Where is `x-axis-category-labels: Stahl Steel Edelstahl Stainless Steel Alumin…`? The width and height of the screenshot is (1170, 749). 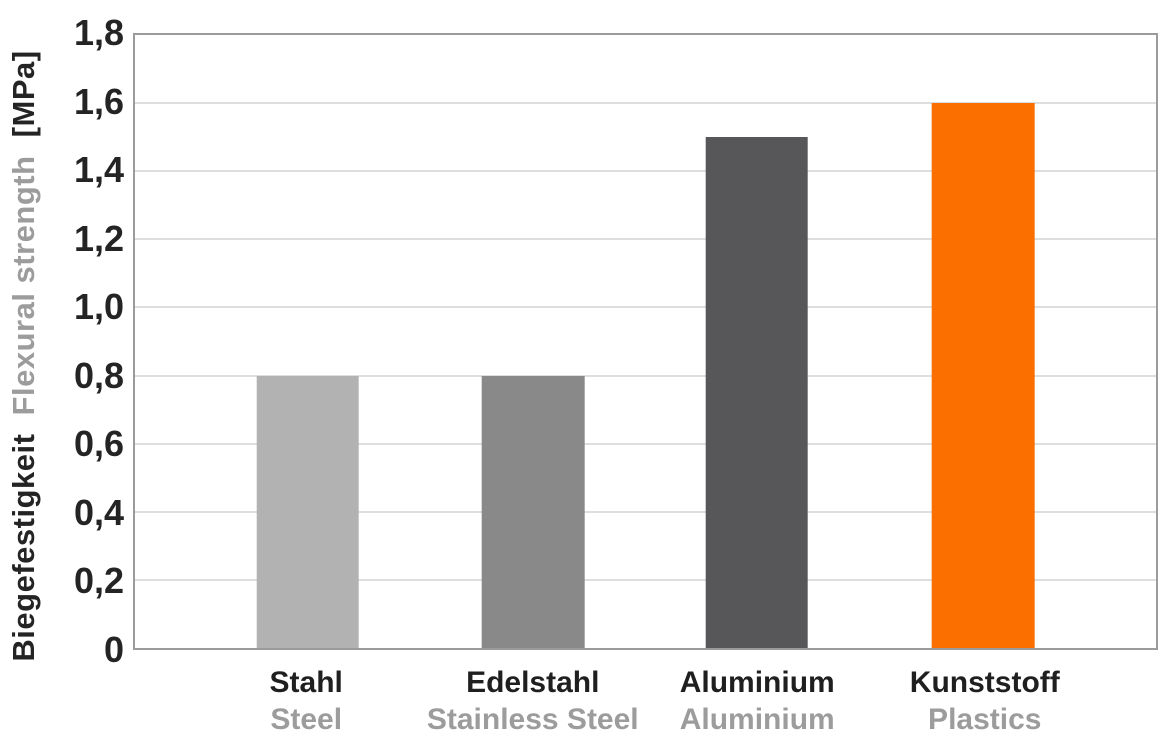
x-axis-category-labels: Stahl Steel Edelstahl Stainless Steel Alumin… is located at coordinates (645, 704).